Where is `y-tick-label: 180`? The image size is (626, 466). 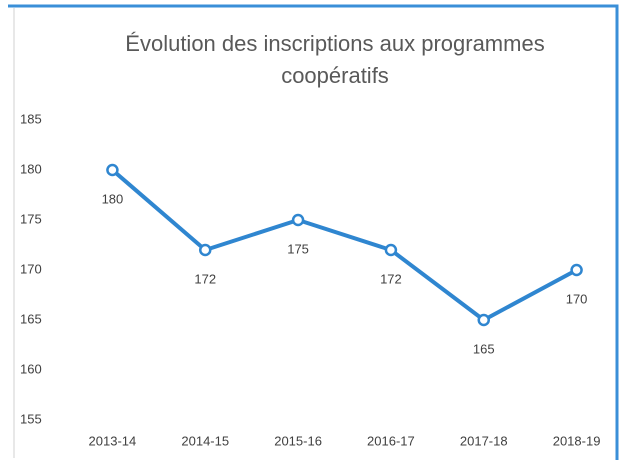
y-tick-label: 180 is located at coordinates (31, 168).